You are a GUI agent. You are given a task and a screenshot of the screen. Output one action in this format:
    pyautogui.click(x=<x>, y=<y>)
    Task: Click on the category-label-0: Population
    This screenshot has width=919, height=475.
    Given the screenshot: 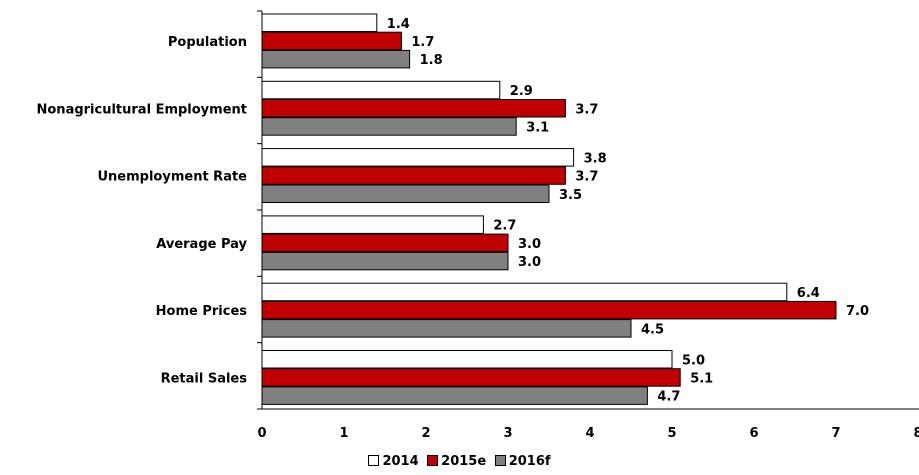 What is the action you would take?
    pyautogui.click(x=207, y=42)
    